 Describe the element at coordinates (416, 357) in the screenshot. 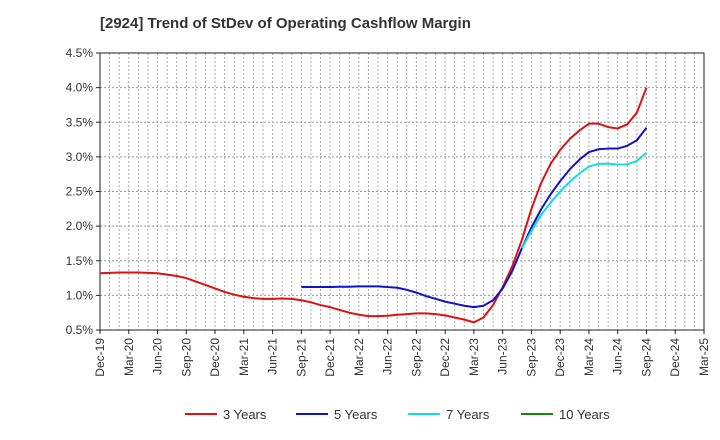

I see `x-tick-label: Sep-22` at that location.